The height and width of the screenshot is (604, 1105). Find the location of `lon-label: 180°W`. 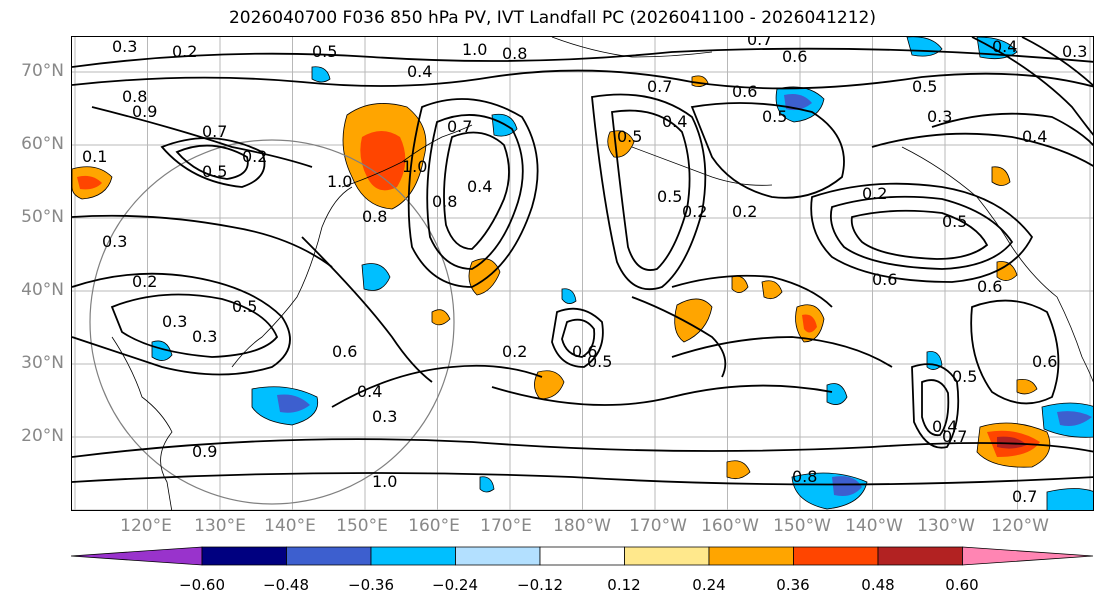

lon-label: 180°W is located at coordinates (582, 526).